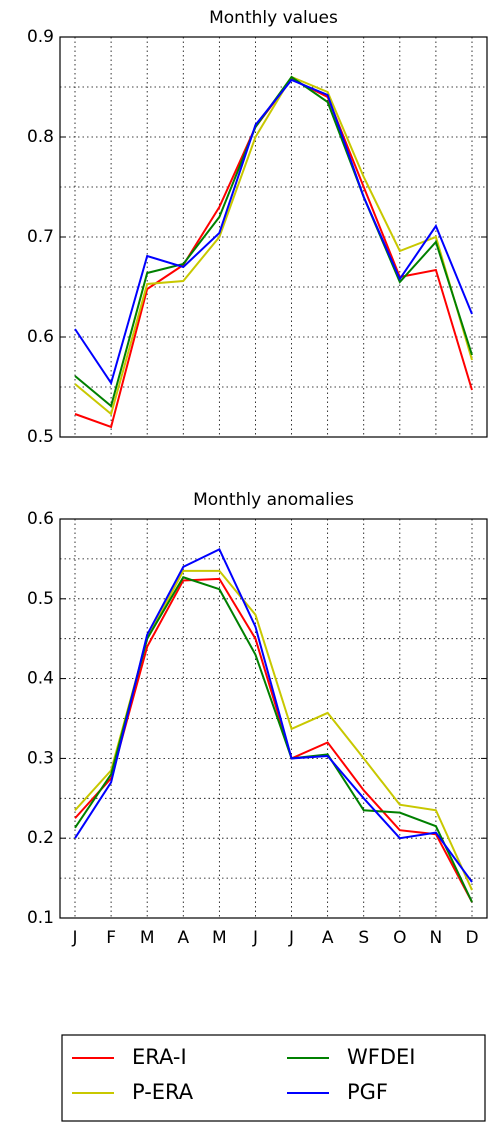 The width and height of the screenshot is (490, 1127). Describe the element at coordinates (273, 1078) in the screenshot. I see `legend-box` at that location.